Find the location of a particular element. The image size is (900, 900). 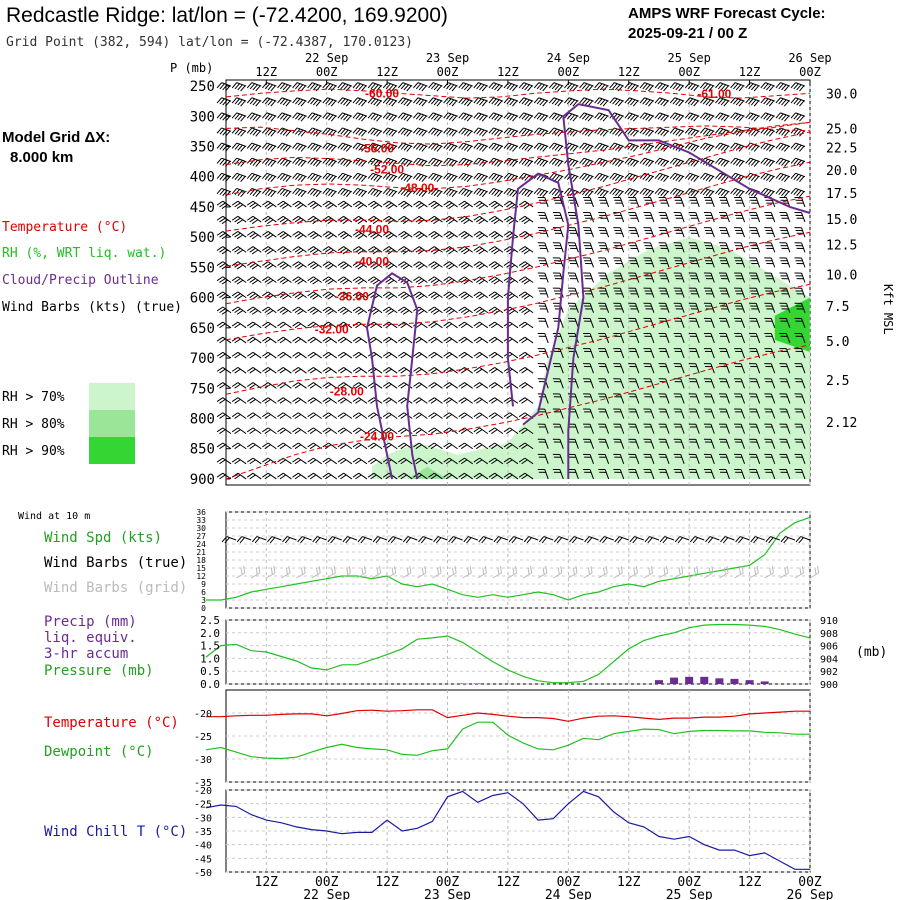

cs-barb-131-staff is located at coordinates (437, 129).